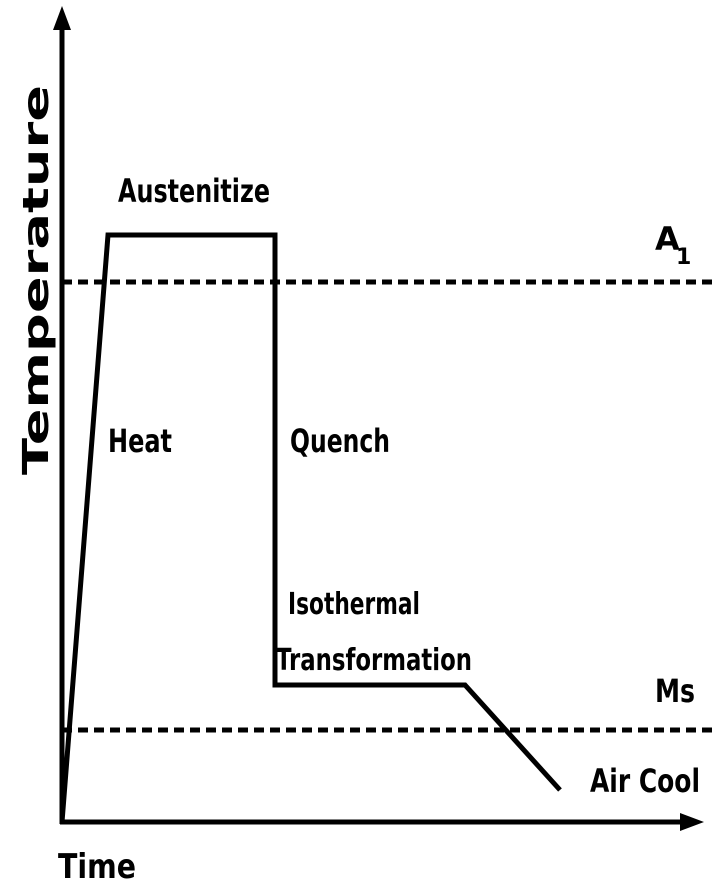 The height and width of the screenshot is (886, 712). Describe the element at coordinates (62, 18) in the screenshot. I see `y-axis-arrow` at that location.